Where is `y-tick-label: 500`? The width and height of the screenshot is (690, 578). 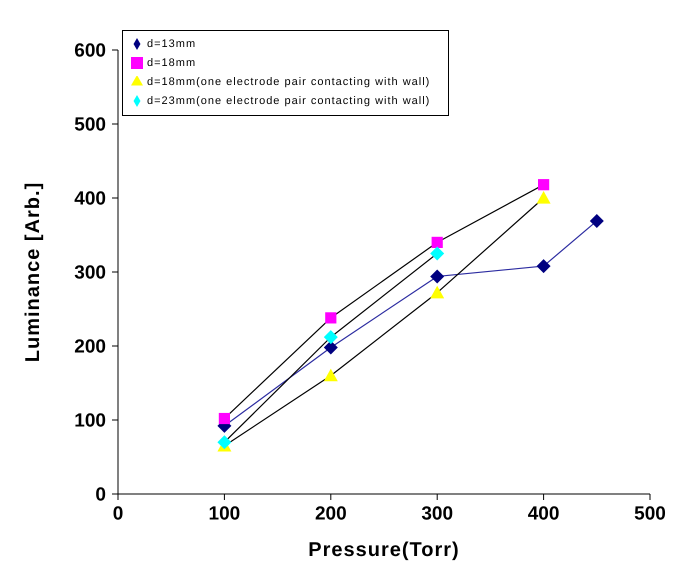
y-tick-label: 500 is located at coordinates (90, 125).